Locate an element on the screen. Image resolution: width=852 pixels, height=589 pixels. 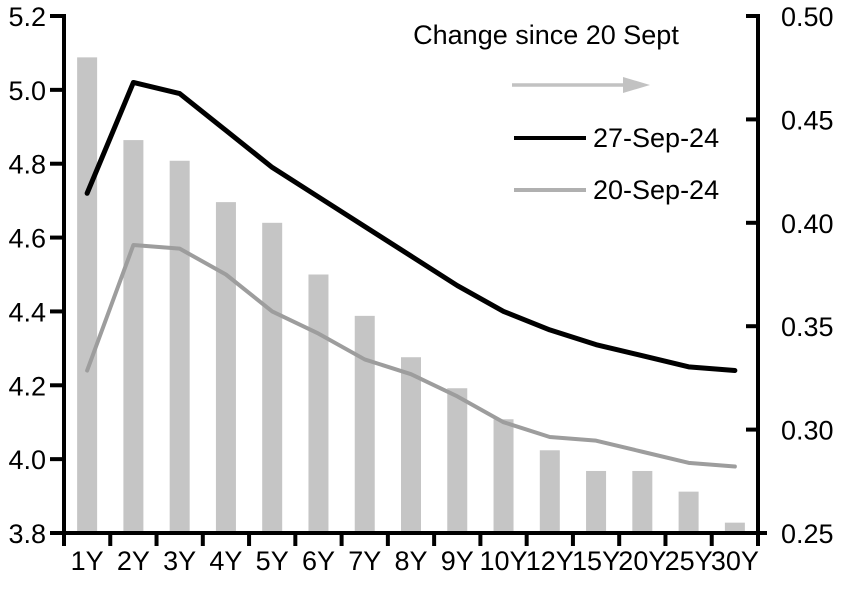
x-axis-label-7Y: 7Y is located at coordinates (364, 561).